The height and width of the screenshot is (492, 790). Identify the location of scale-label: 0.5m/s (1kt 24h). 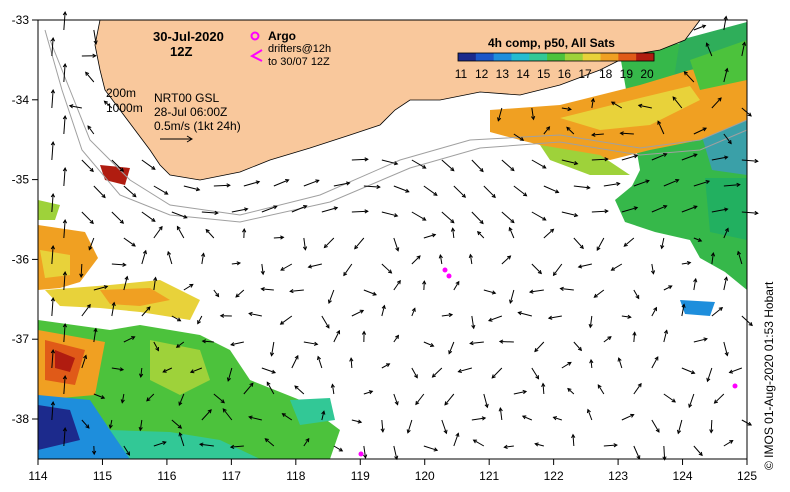
(197, 126).